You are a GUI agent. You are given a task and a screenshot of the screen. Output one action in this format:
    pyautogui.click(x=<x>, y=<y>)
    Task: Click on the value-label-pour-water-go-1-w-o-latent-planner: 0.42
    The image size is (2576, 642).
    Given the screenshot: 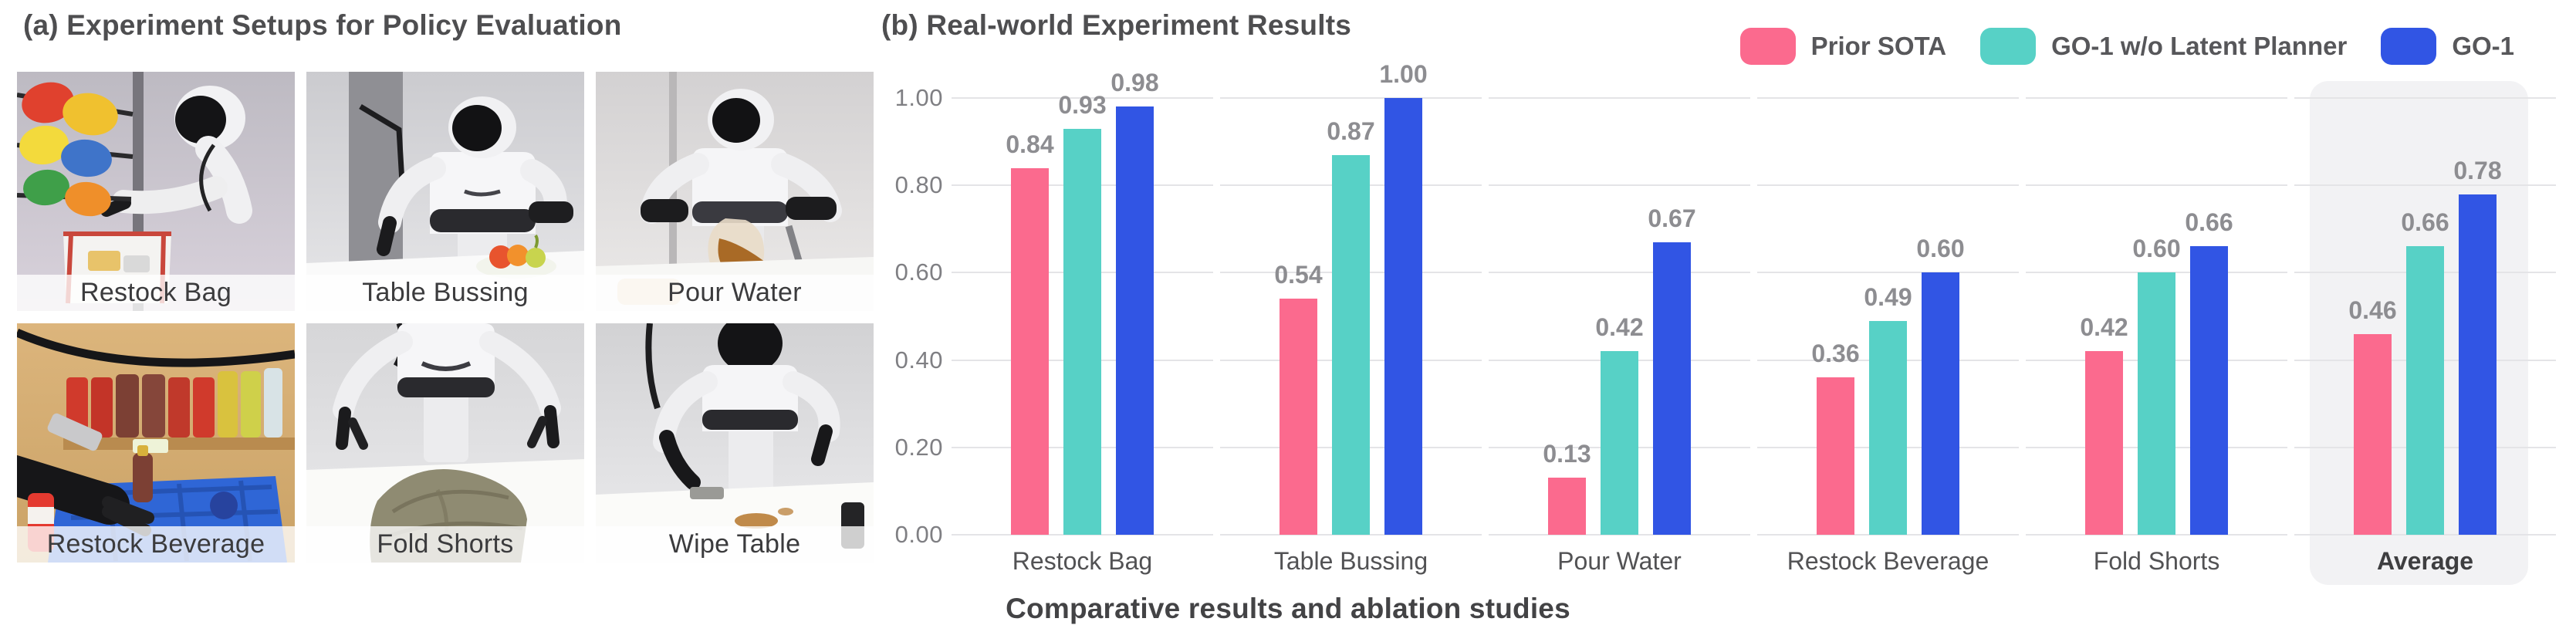 What is the action you would take?
    pyautogui.click(x=1619, y=327)
    